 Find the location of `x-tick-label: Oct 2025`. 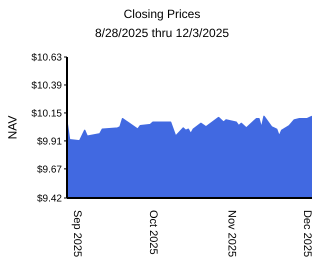

x-tick-label: Oct 2025 is located at coordinates (152, 232).